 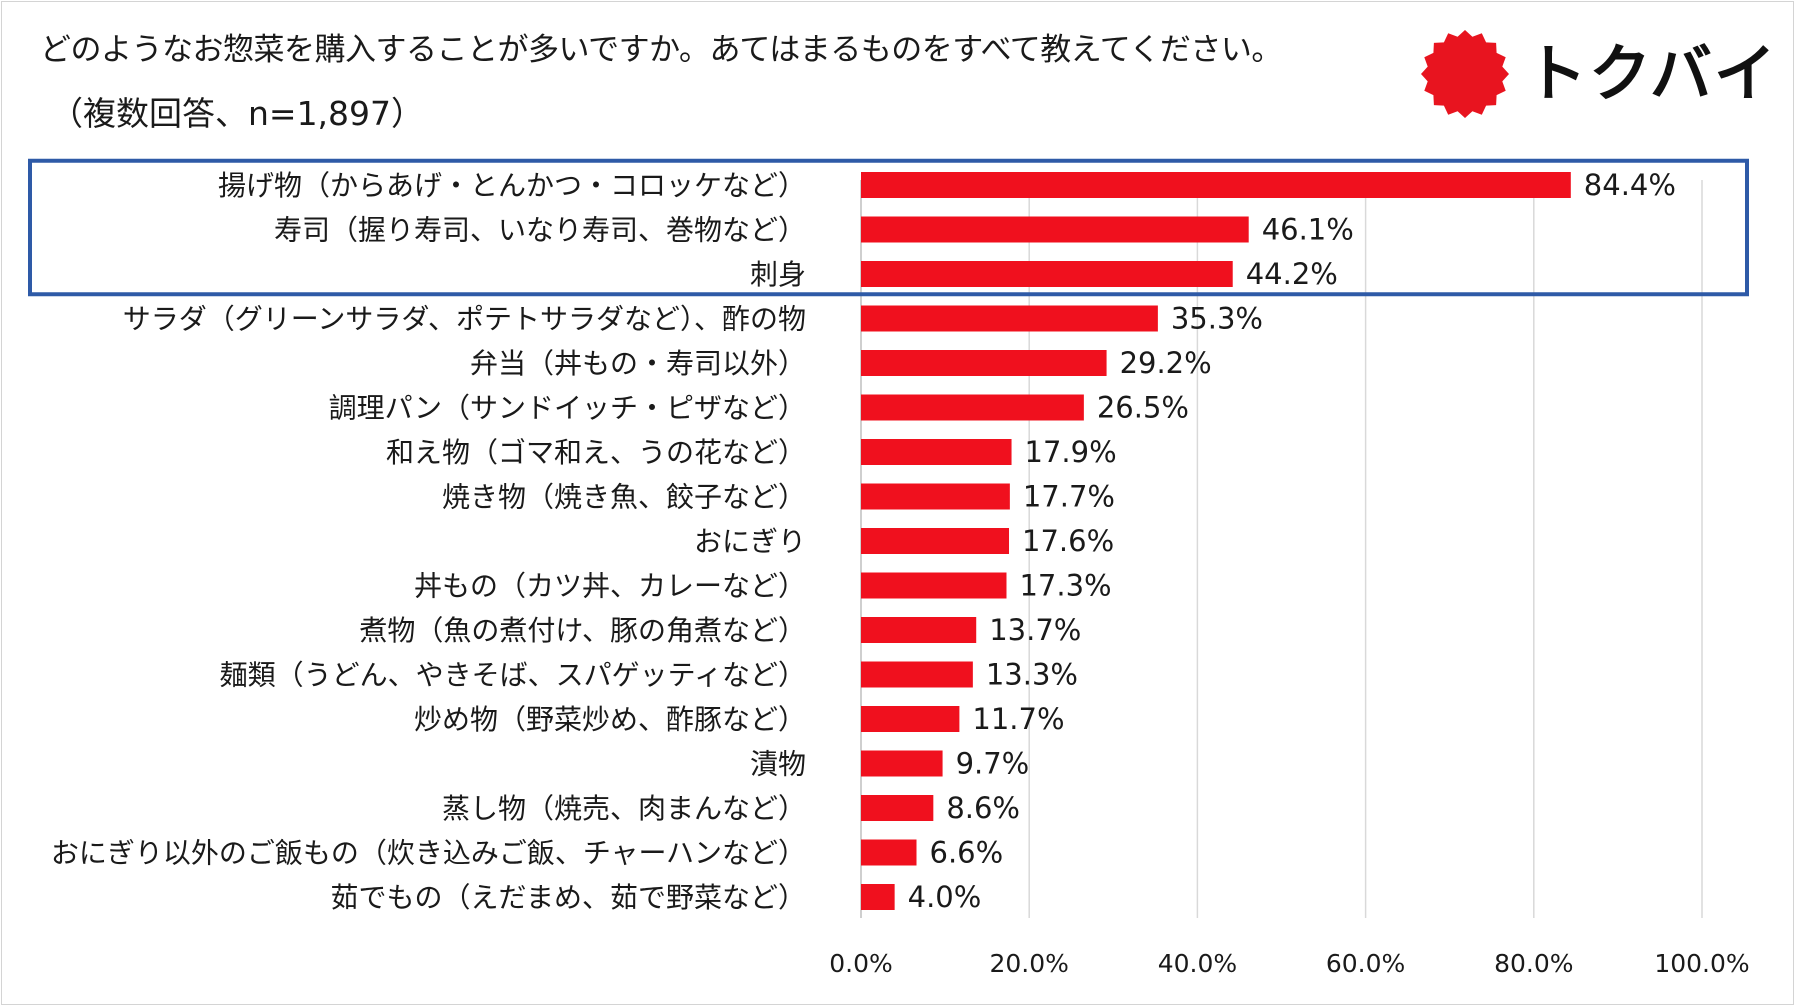 I want to click on x-tick-label: 20.0%, so click(x=1028, y=963).